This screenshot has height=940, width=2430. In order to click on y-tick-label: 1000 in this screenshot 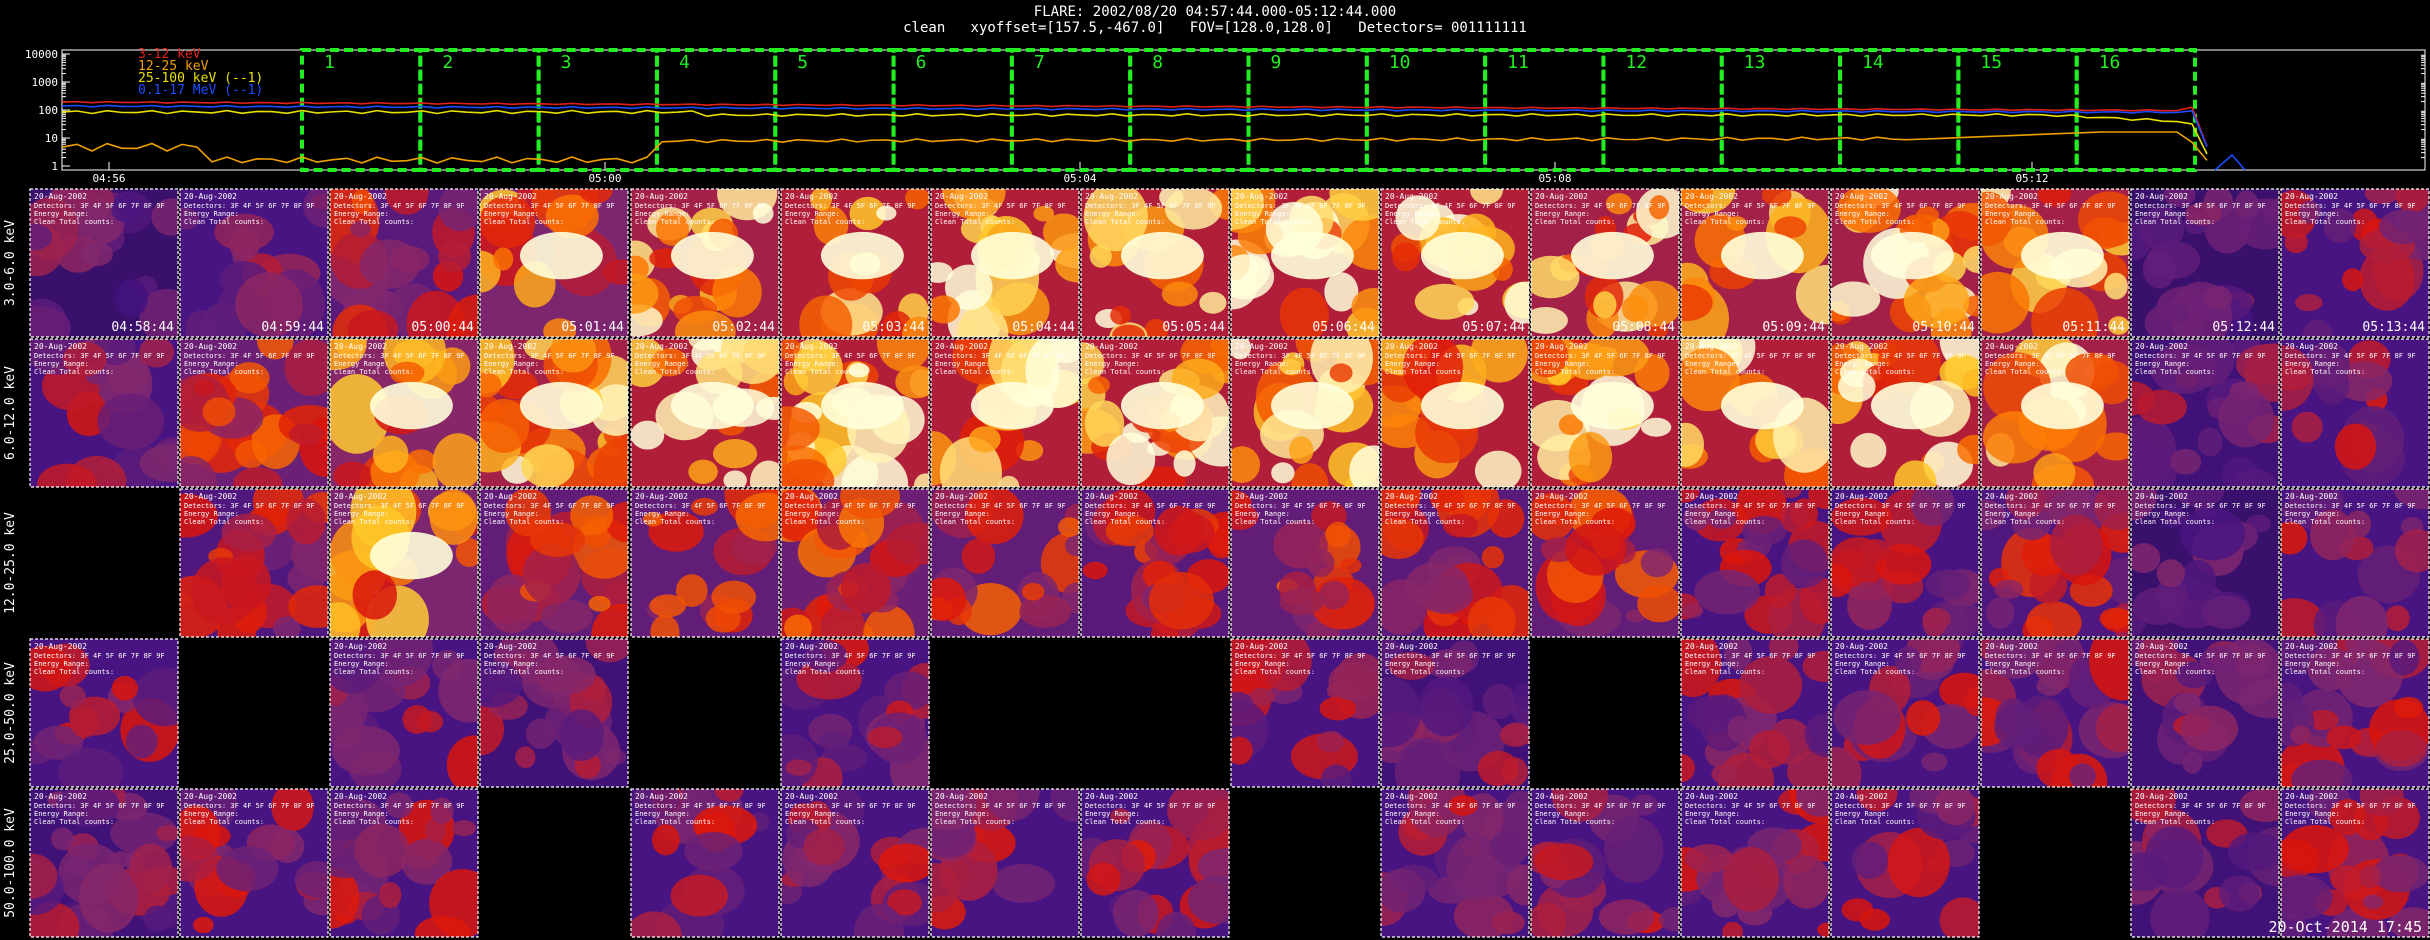, I will do `click(45, 82)`.